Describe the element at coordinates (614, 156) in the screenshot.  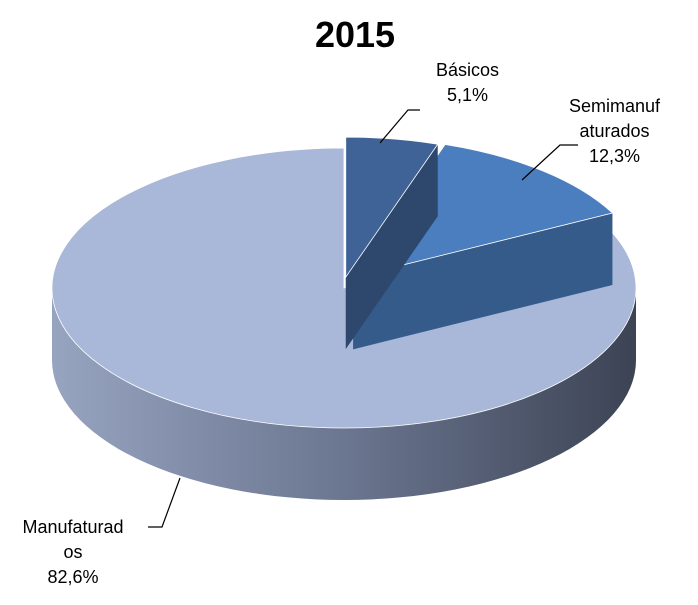
I see `value-label: 12,3%` at that location.